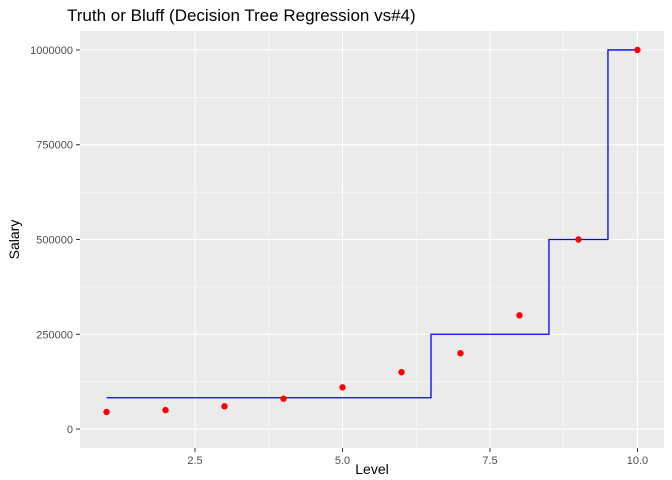 The height and width of the screenshot is (480, 672). What do you see at coordinates (70, 430) in the screenshot?
I see `y-tick-label: 0` at bounding box center [70, 430].